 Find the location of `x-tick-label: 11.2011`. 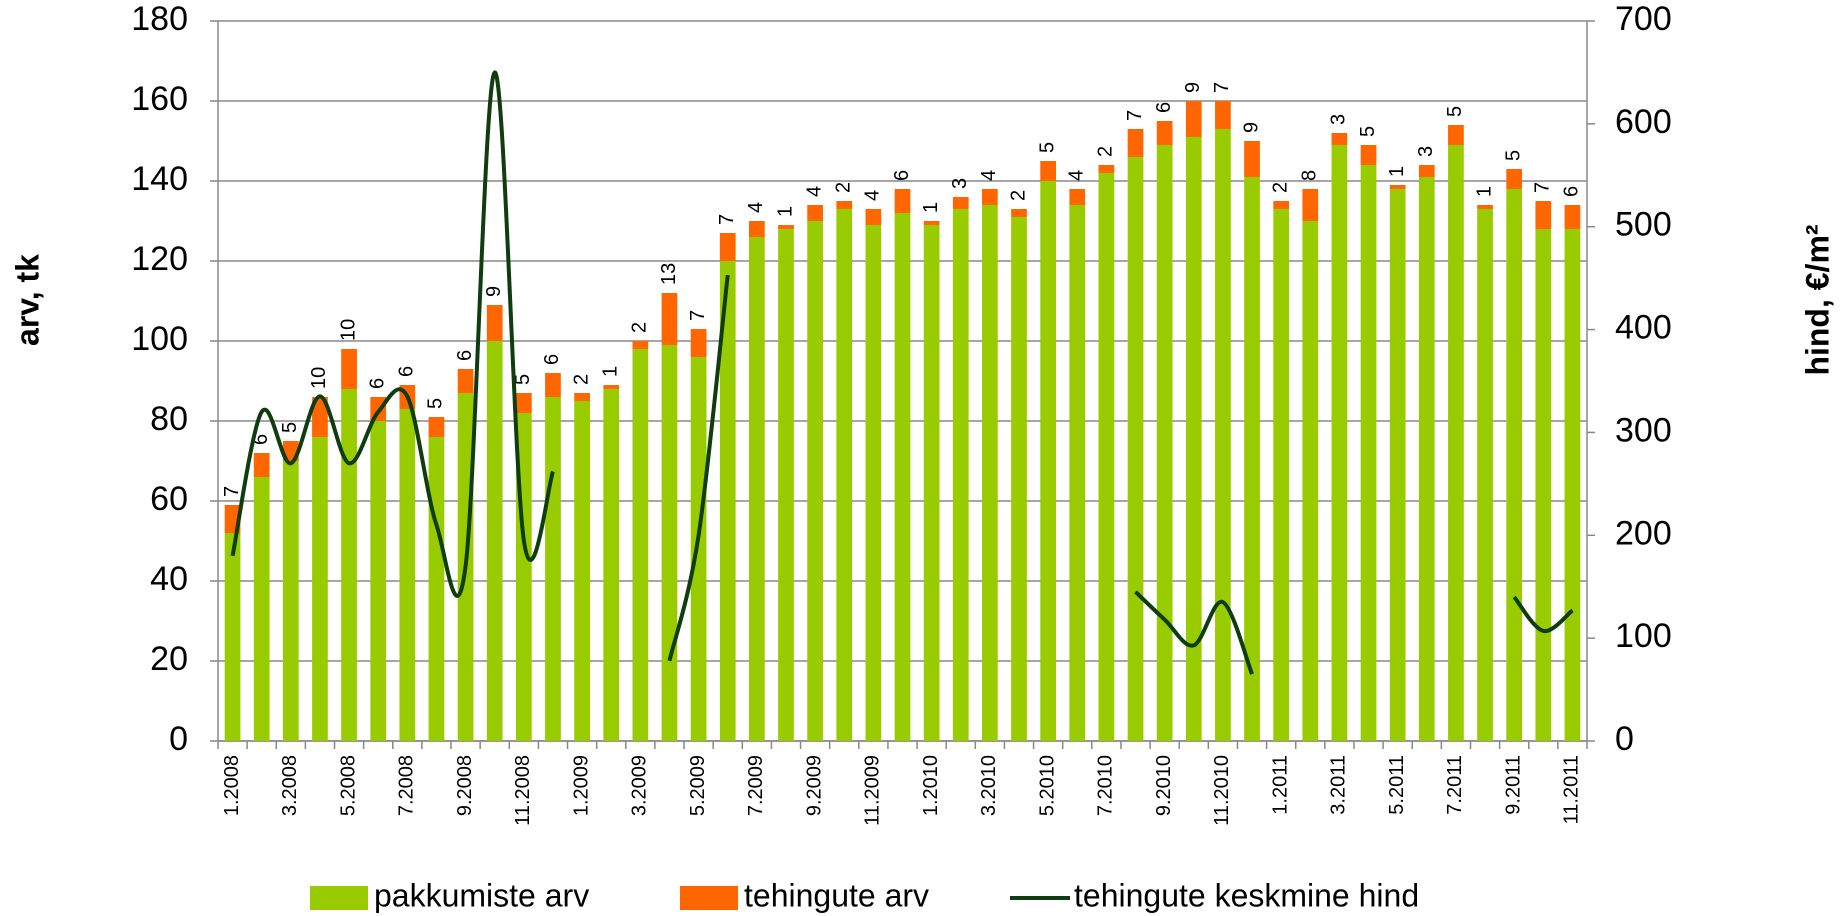

x-tick-label: 11.2011 is located at coordinates (1572, 789).